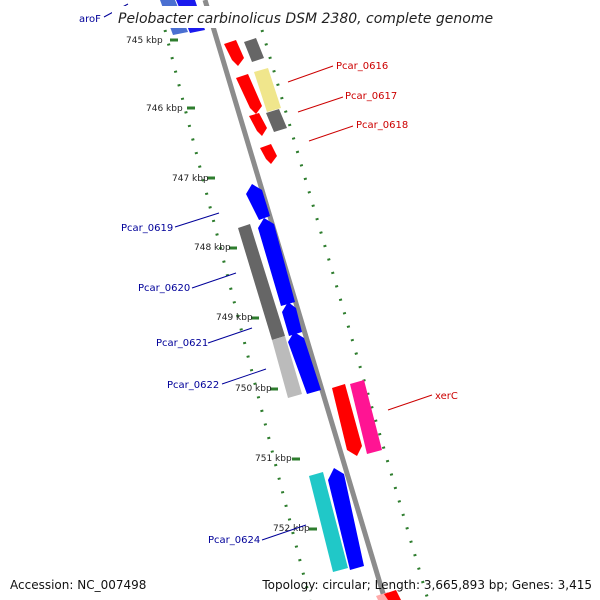 Image resolution: width=600 pixels, height=600 pixels. What do you see at coordinates (164, 109) in the screenshot?
I see `ruler-label: 746 kbp` at bounding box center [164, 109].